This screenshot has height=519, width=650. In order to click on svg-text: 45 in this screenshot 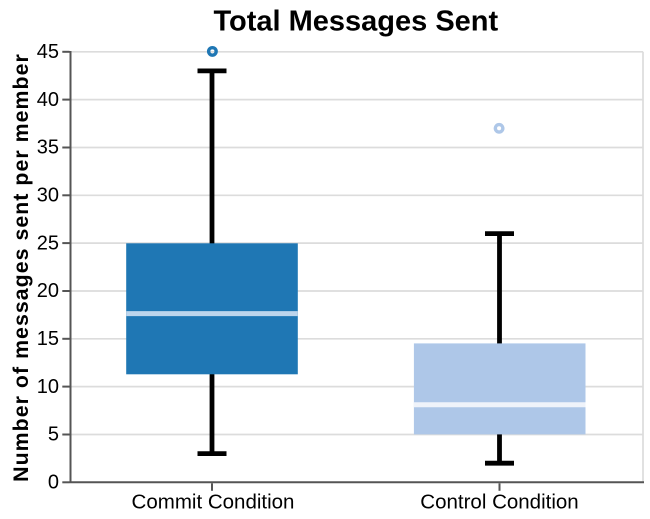, I will do `click(48, 52)`.